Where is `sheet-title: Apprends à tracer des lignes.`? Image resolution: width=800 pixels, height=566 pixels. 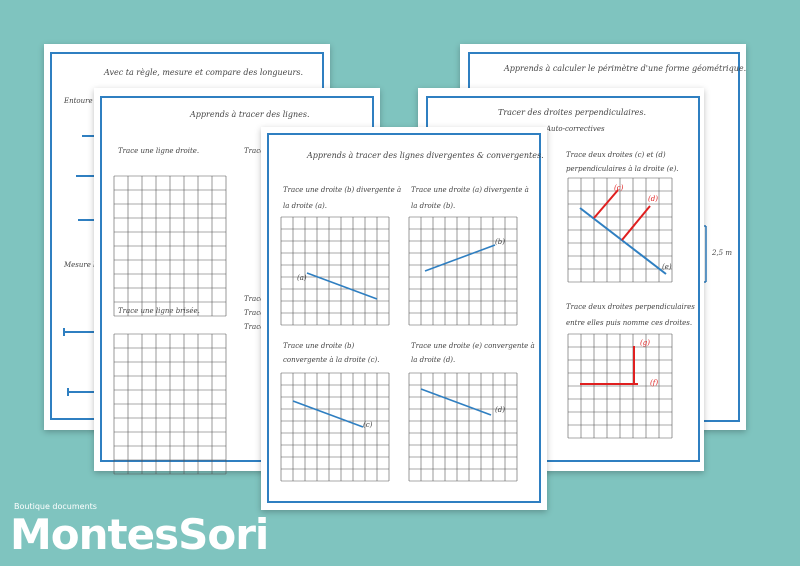
sheet-title: Apprends à tracer des lignes. is located at coordinates (250, 114).